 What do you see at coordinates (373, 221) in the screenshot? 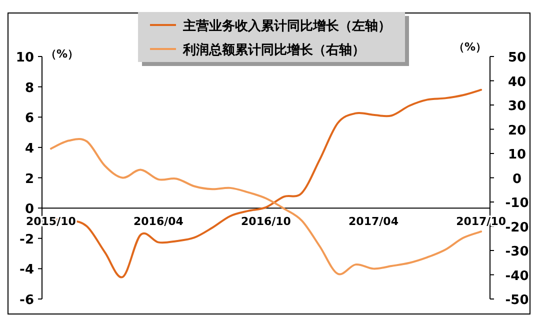
I see `x-tick-label: 2017/04` at bounding box center [373, 221].